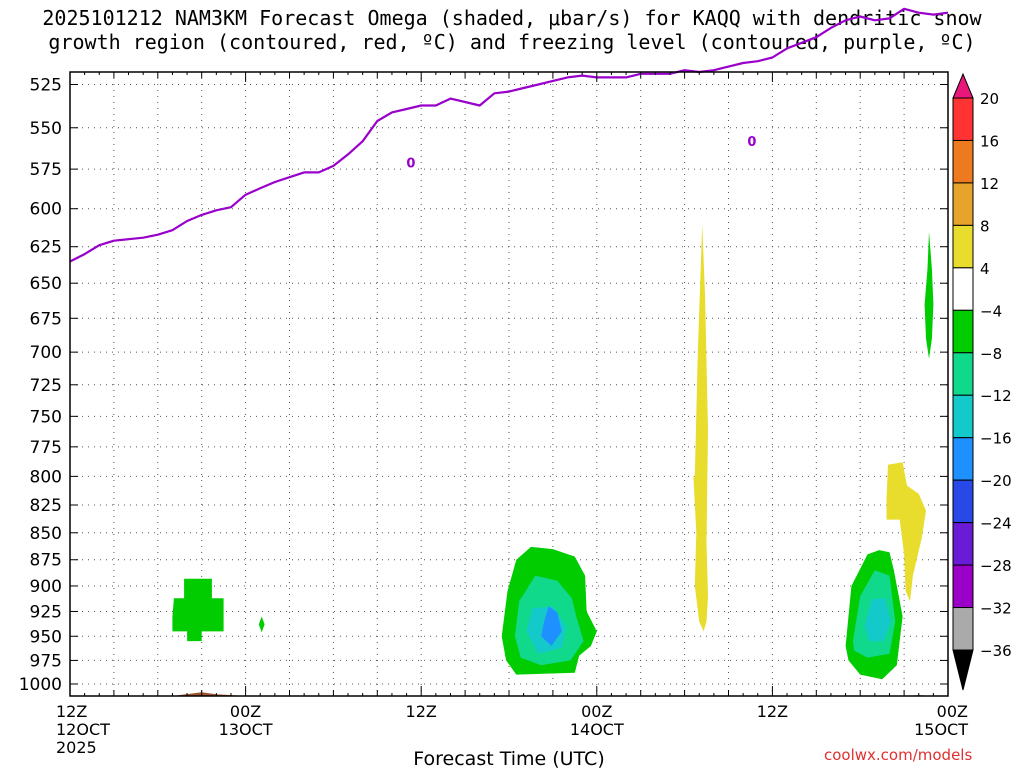 The width and height of the screenshot is (1024, 768). What do you see at coordinates (46, 506) in the screenshot?
I see `y-tick-label: 825` at bounding box center [46, 506].